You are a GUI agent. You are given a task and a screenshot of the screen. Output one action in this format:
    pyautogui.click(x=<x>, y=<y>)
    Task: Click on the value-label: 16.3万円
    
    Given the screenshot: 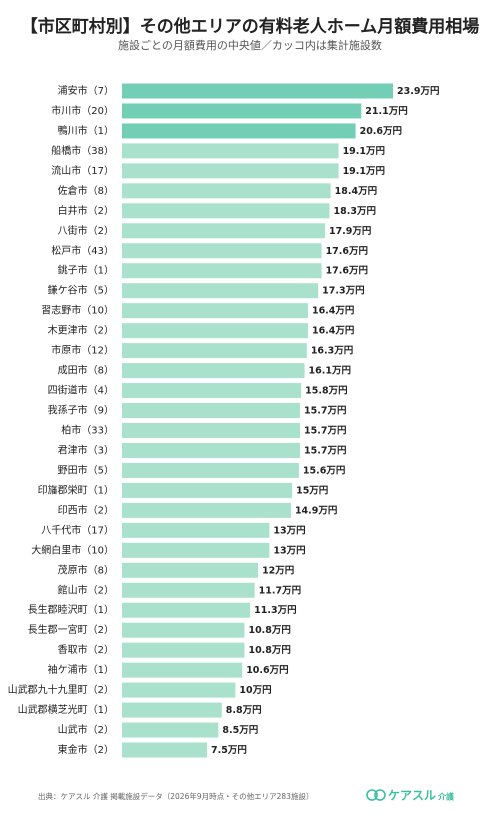 What is the action you would take?
    pyautogui.click(x=332, y=351)
    